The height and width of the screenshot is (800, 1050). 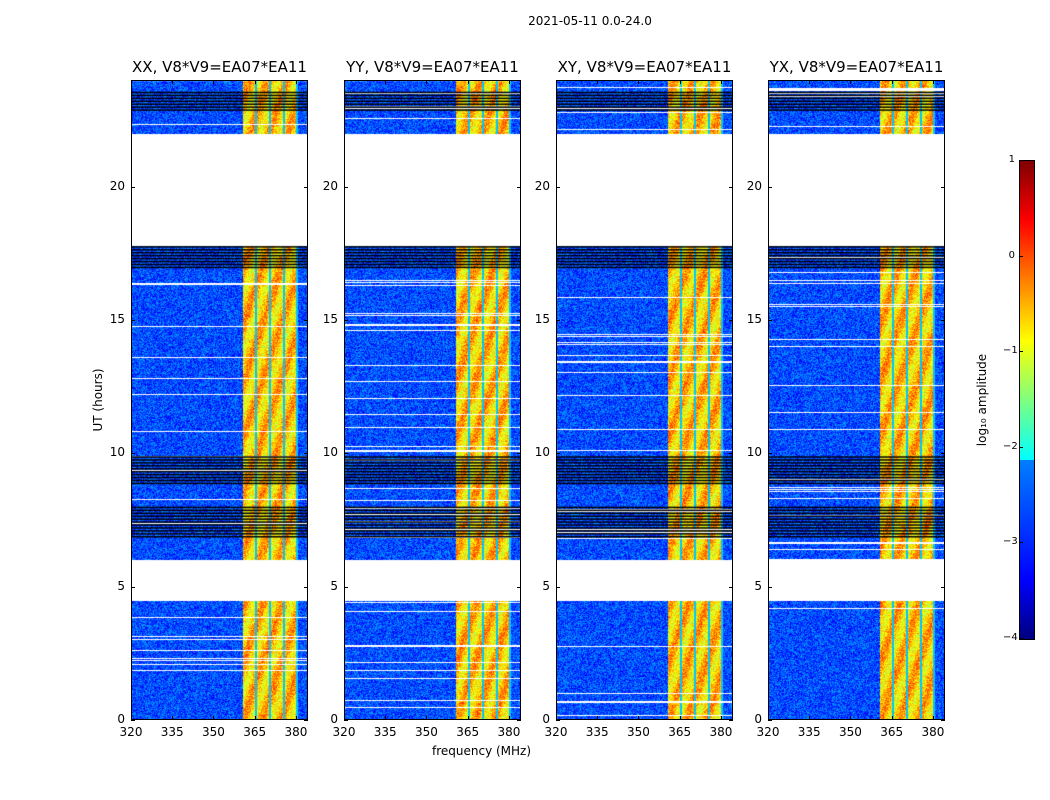 I want to click on colorbar-label: log₁₀ amplitude, so click(x=982, y=400).